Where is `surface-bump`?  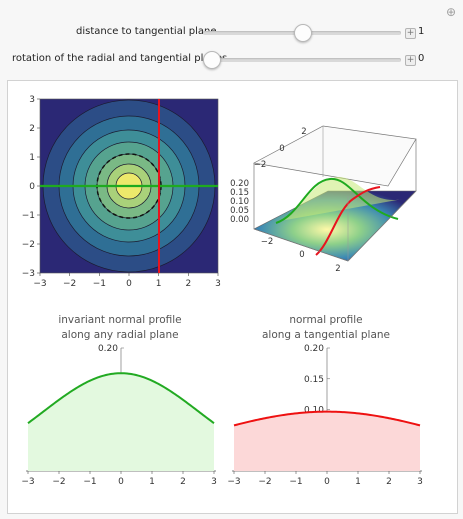
surface-bump is located at coordinates (341, 198).